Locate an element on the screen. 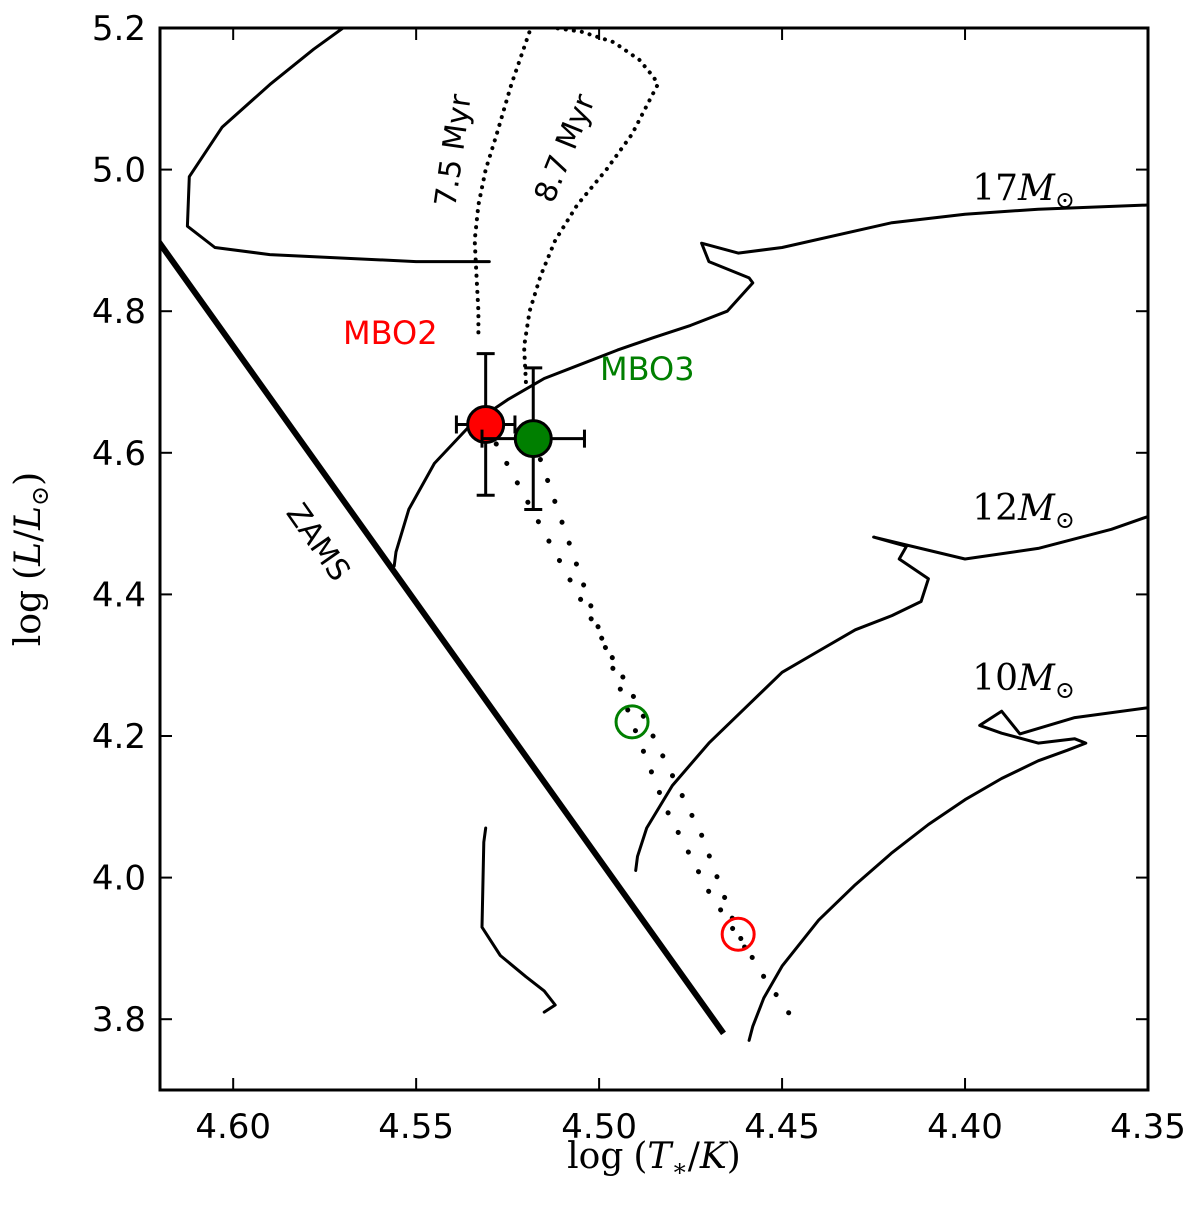 This screenshot has width=1200, height=1225. mass-label-17: 17M⊙ is located at coordinates (1023, 191).